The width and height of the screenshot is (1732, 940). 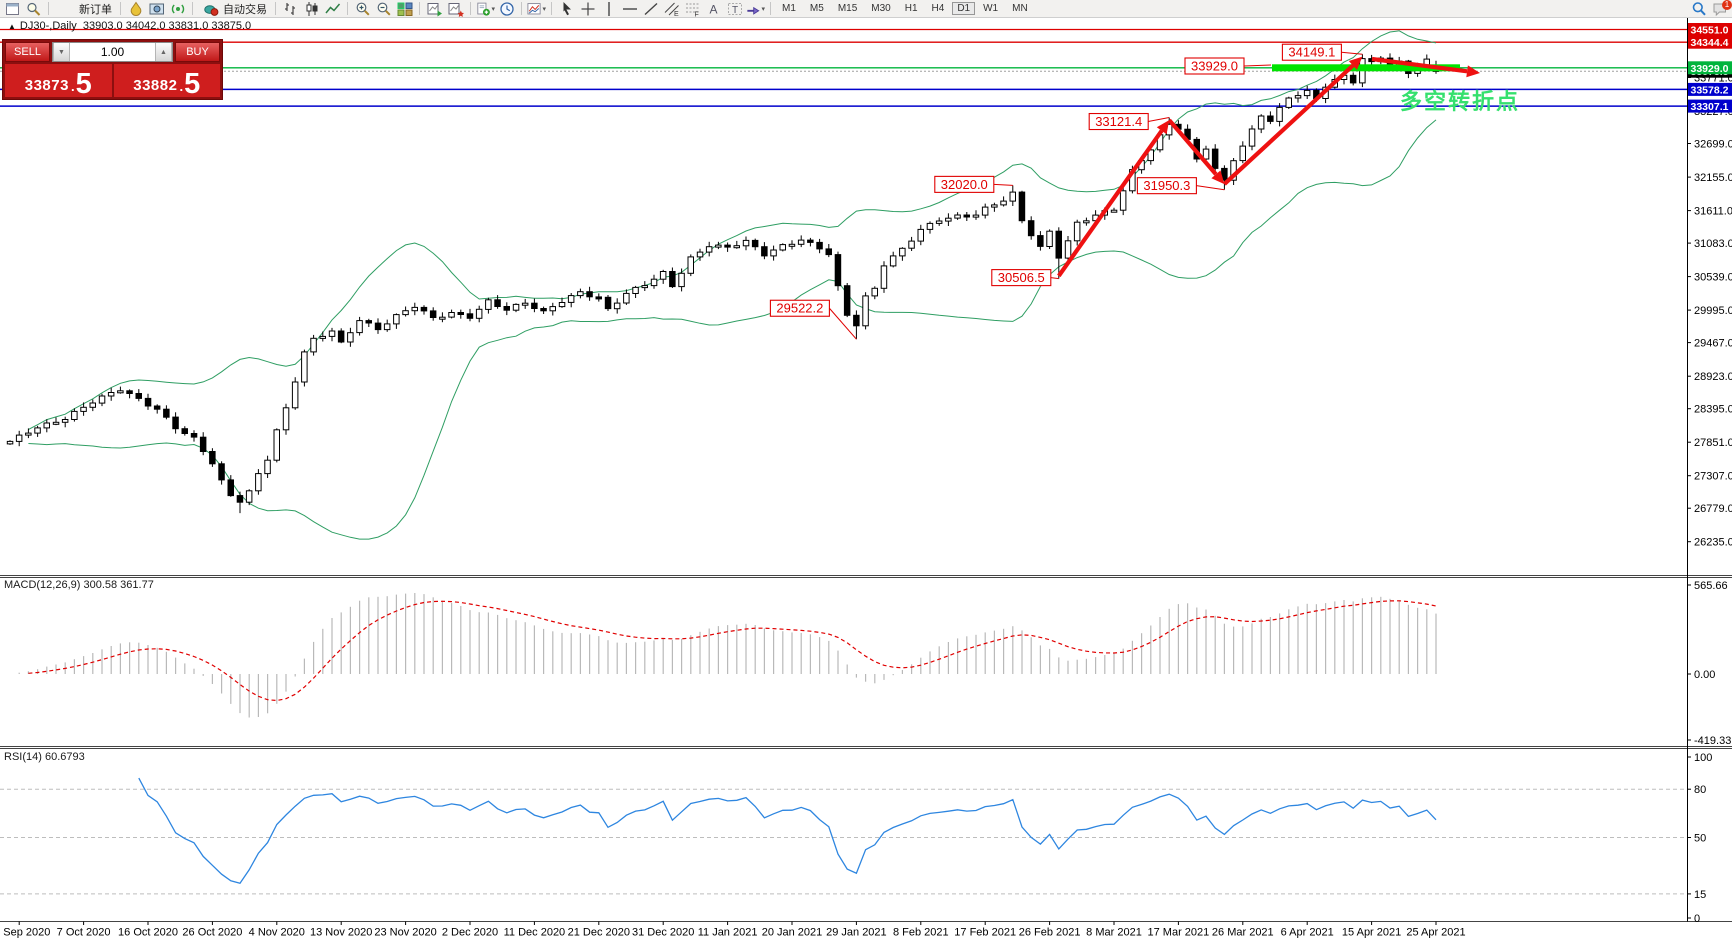 I want to click on svg-text: 28923.0, so click(x=1713, y=377).